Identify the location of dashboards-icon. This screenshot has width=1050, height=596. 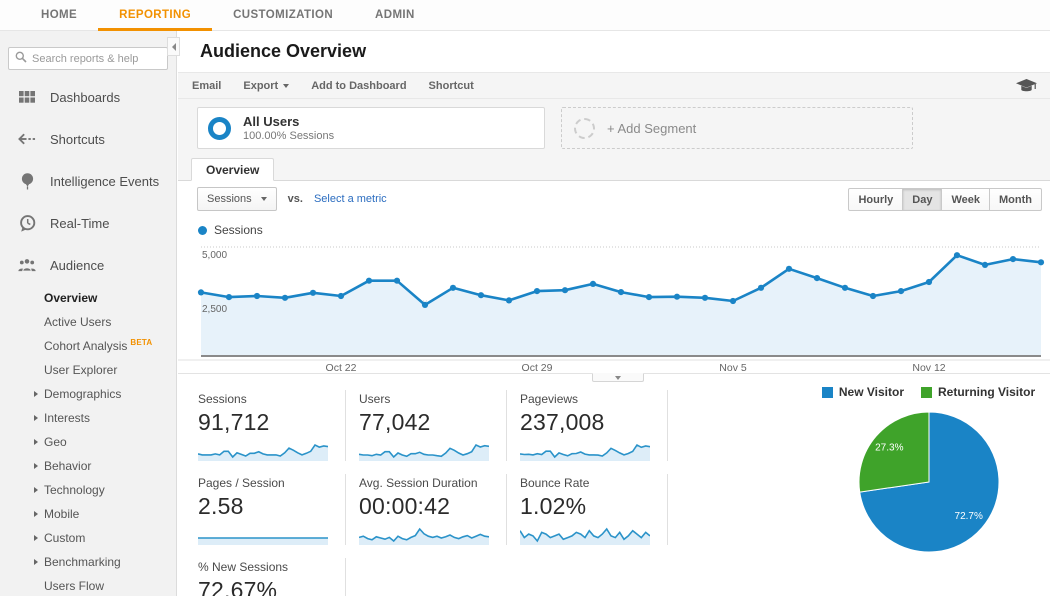
(27, 97).